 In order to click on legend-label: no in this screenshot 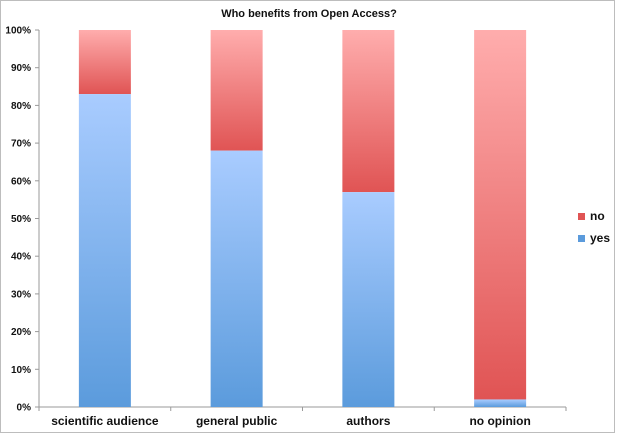, I will do `click(597, 216)`.